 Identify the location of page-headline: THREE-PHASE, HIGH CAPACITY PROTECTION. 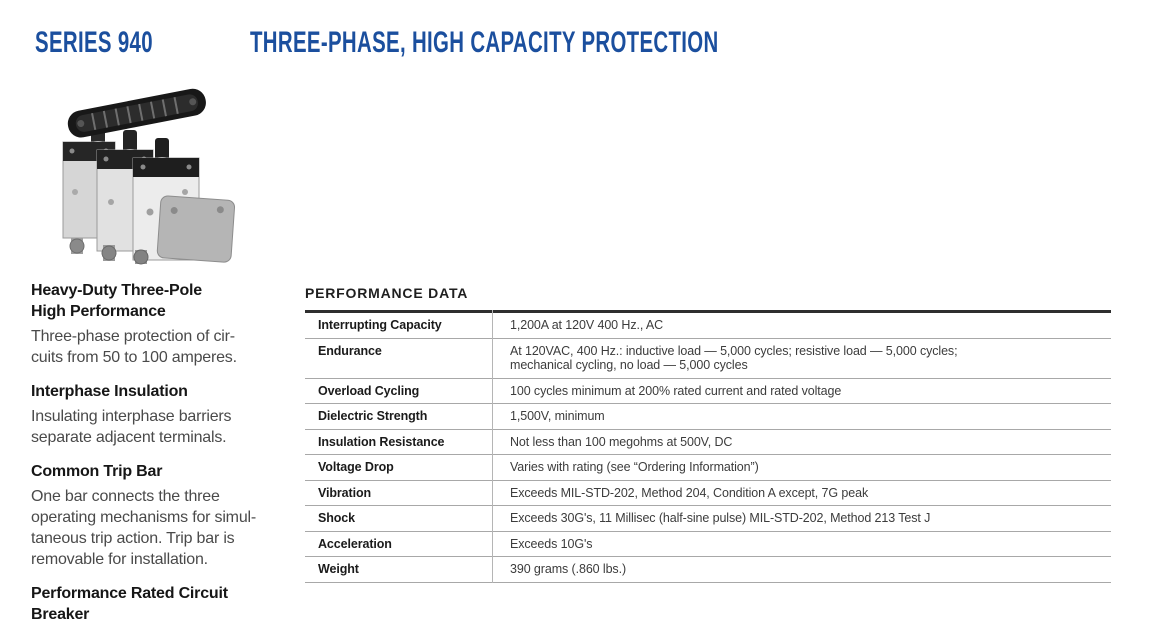
(594, 43).